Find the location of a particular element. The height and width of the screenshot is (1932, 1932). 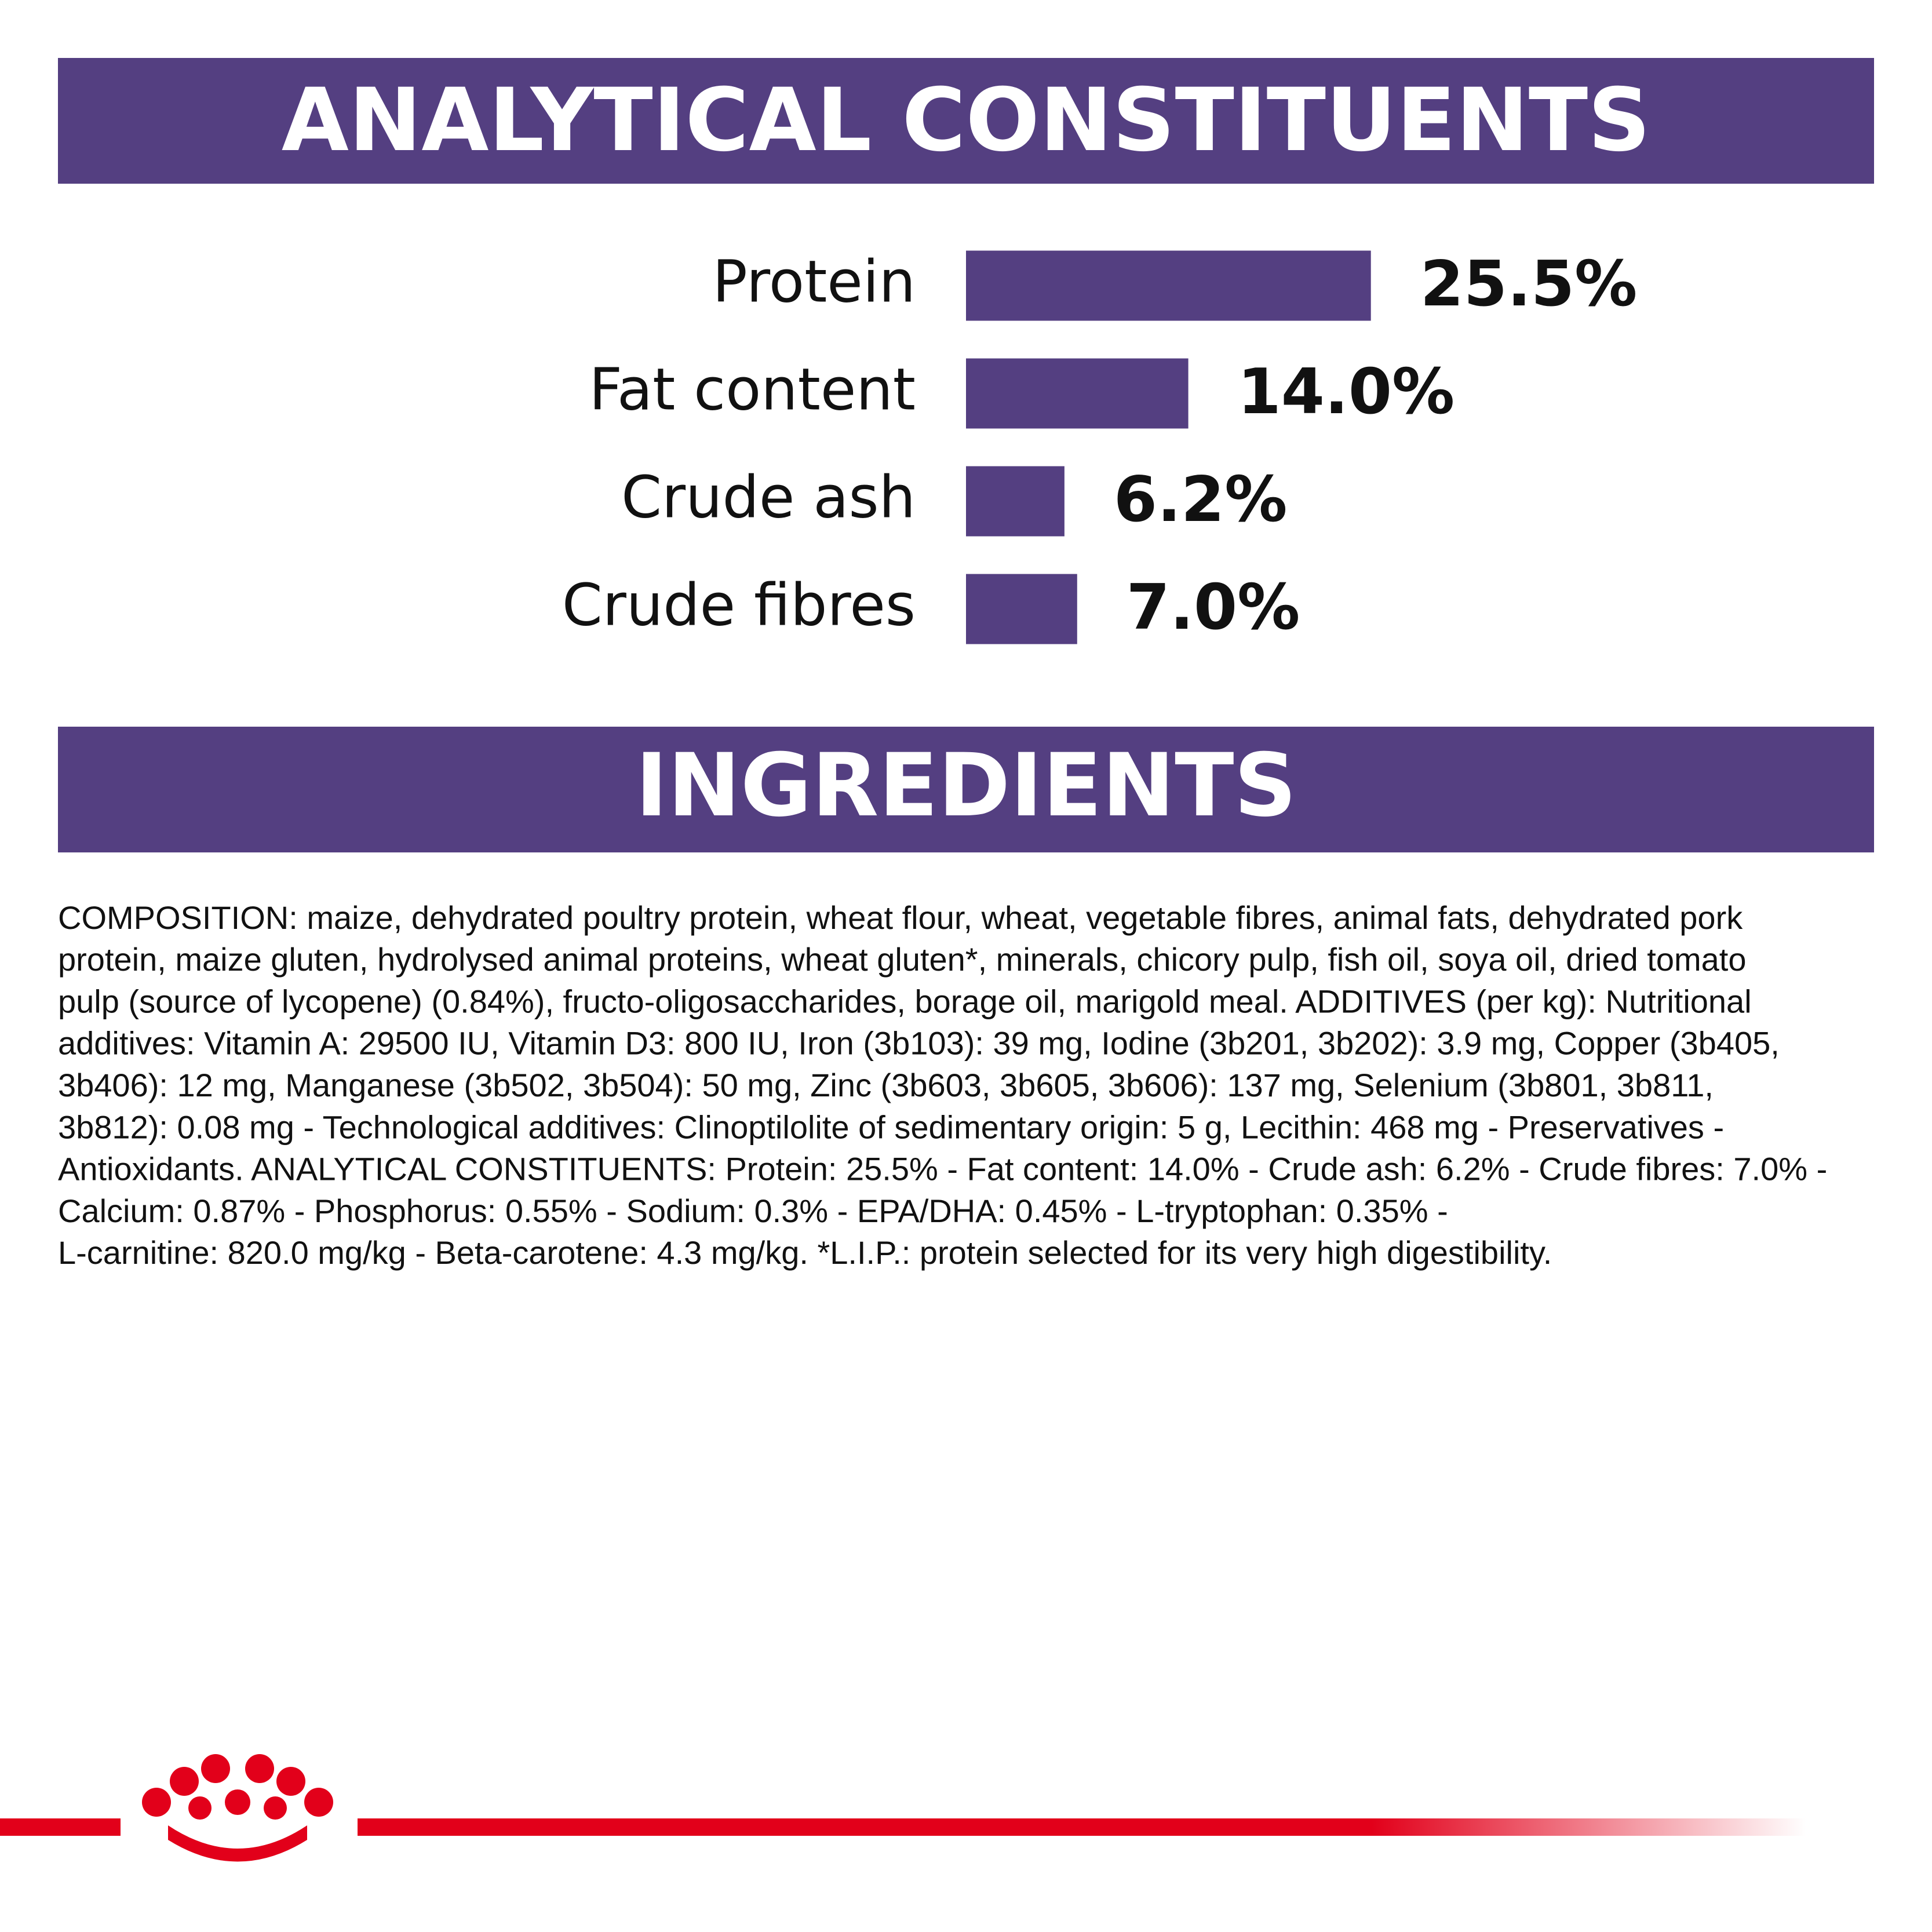

category-label: Fat content is located at coordinates (753, 389).